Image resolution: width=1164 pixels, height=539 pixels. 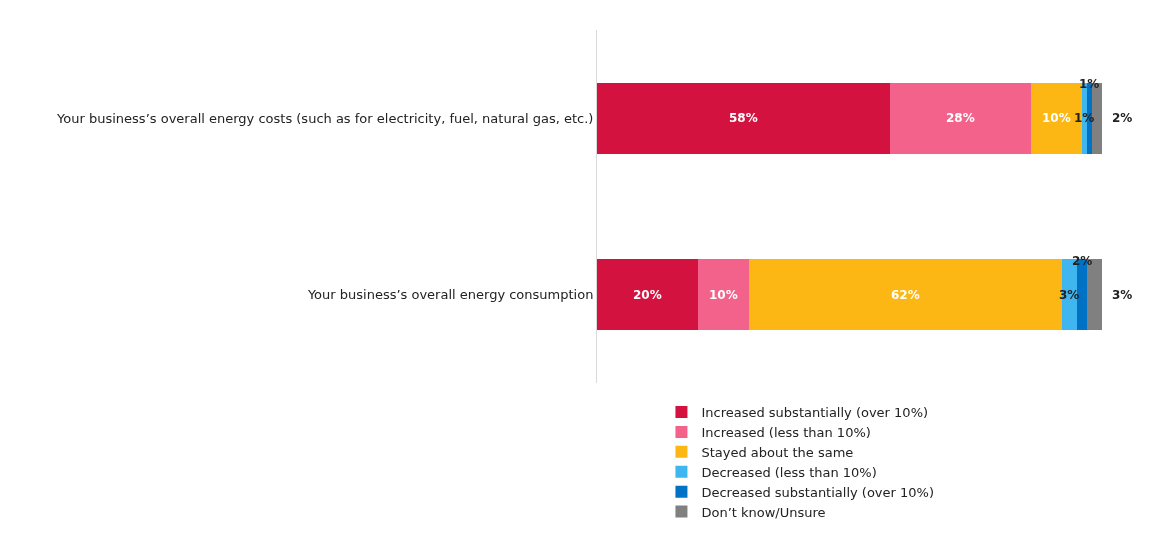 What do you see at coordinates (817, 492) in the screenshot?
I see `legend-label: Decreased substantially (over 10%)` at bounding box center [817, 492].